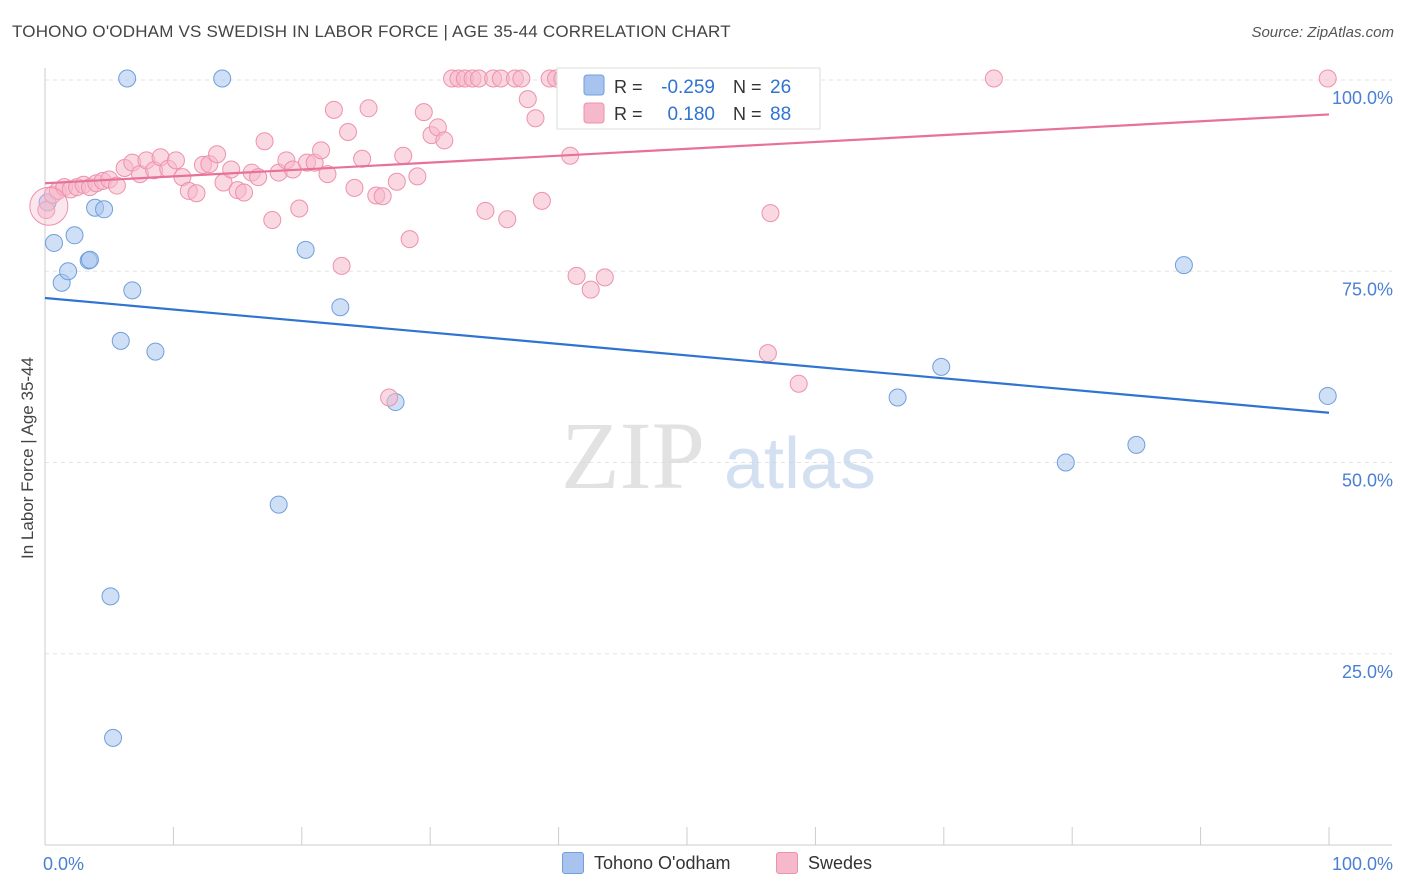 The height and width of the screenshot is (892, 1406). What do you see at coordinates (747, 114) in the screenshot?
I see `stats-n-label-2: N =` at bounding box center [747, 114].